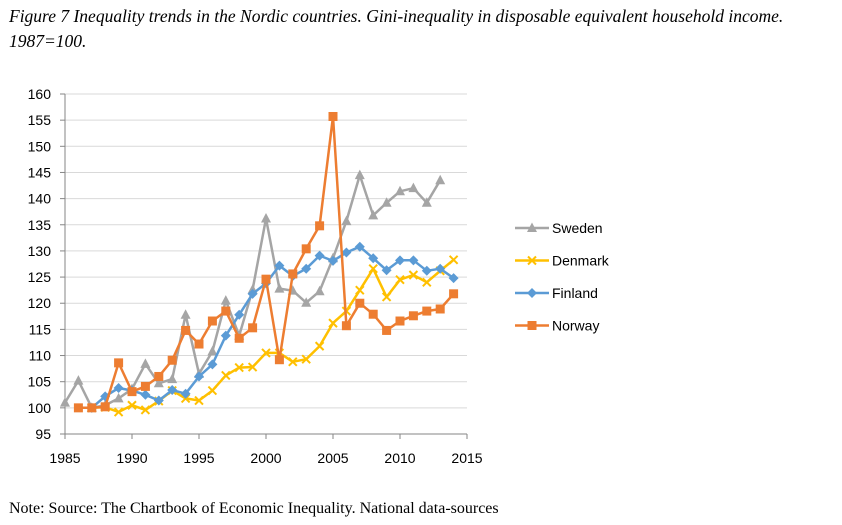  I want to click on x-tick-labels: 1985 1990 1995 2000 2005 2010 2015, so click(265, 458).